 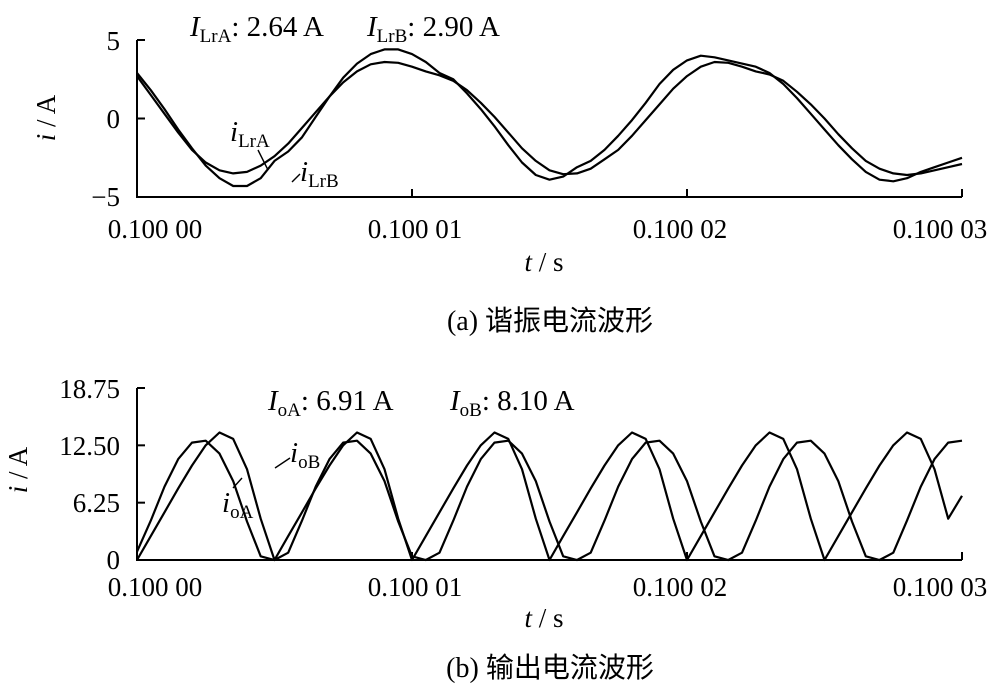 What do you see at coordinates (238, 505) in the screenshot?
I see `series-label-ioA: ioA` at bounding box center [238, 505].